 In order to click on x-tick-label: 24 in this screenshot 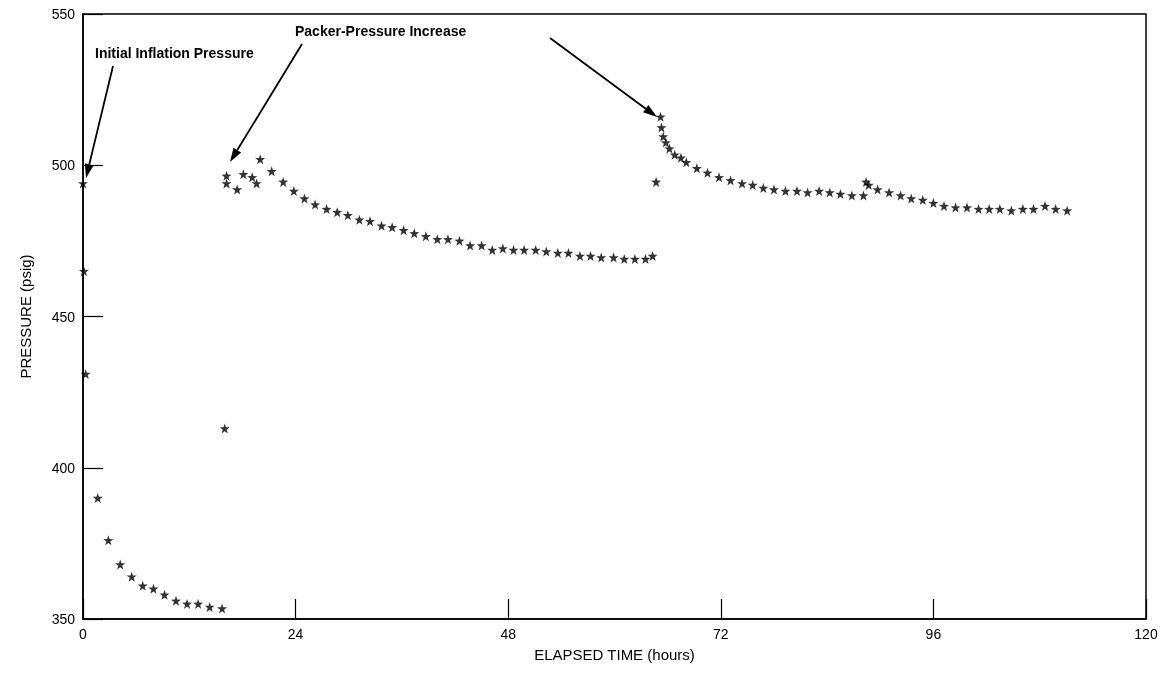, I will do `click(295, 634)`.